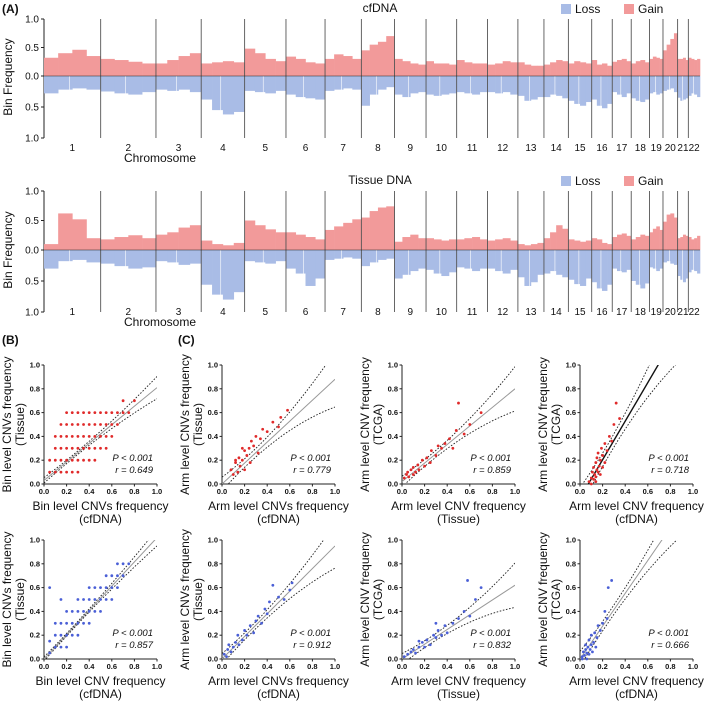 The image size is (709, 702). Describe the element at coordinates (134, 491) in the screenshot. I see `scatter-gain-b-xtick-label: 0.8` at that location.